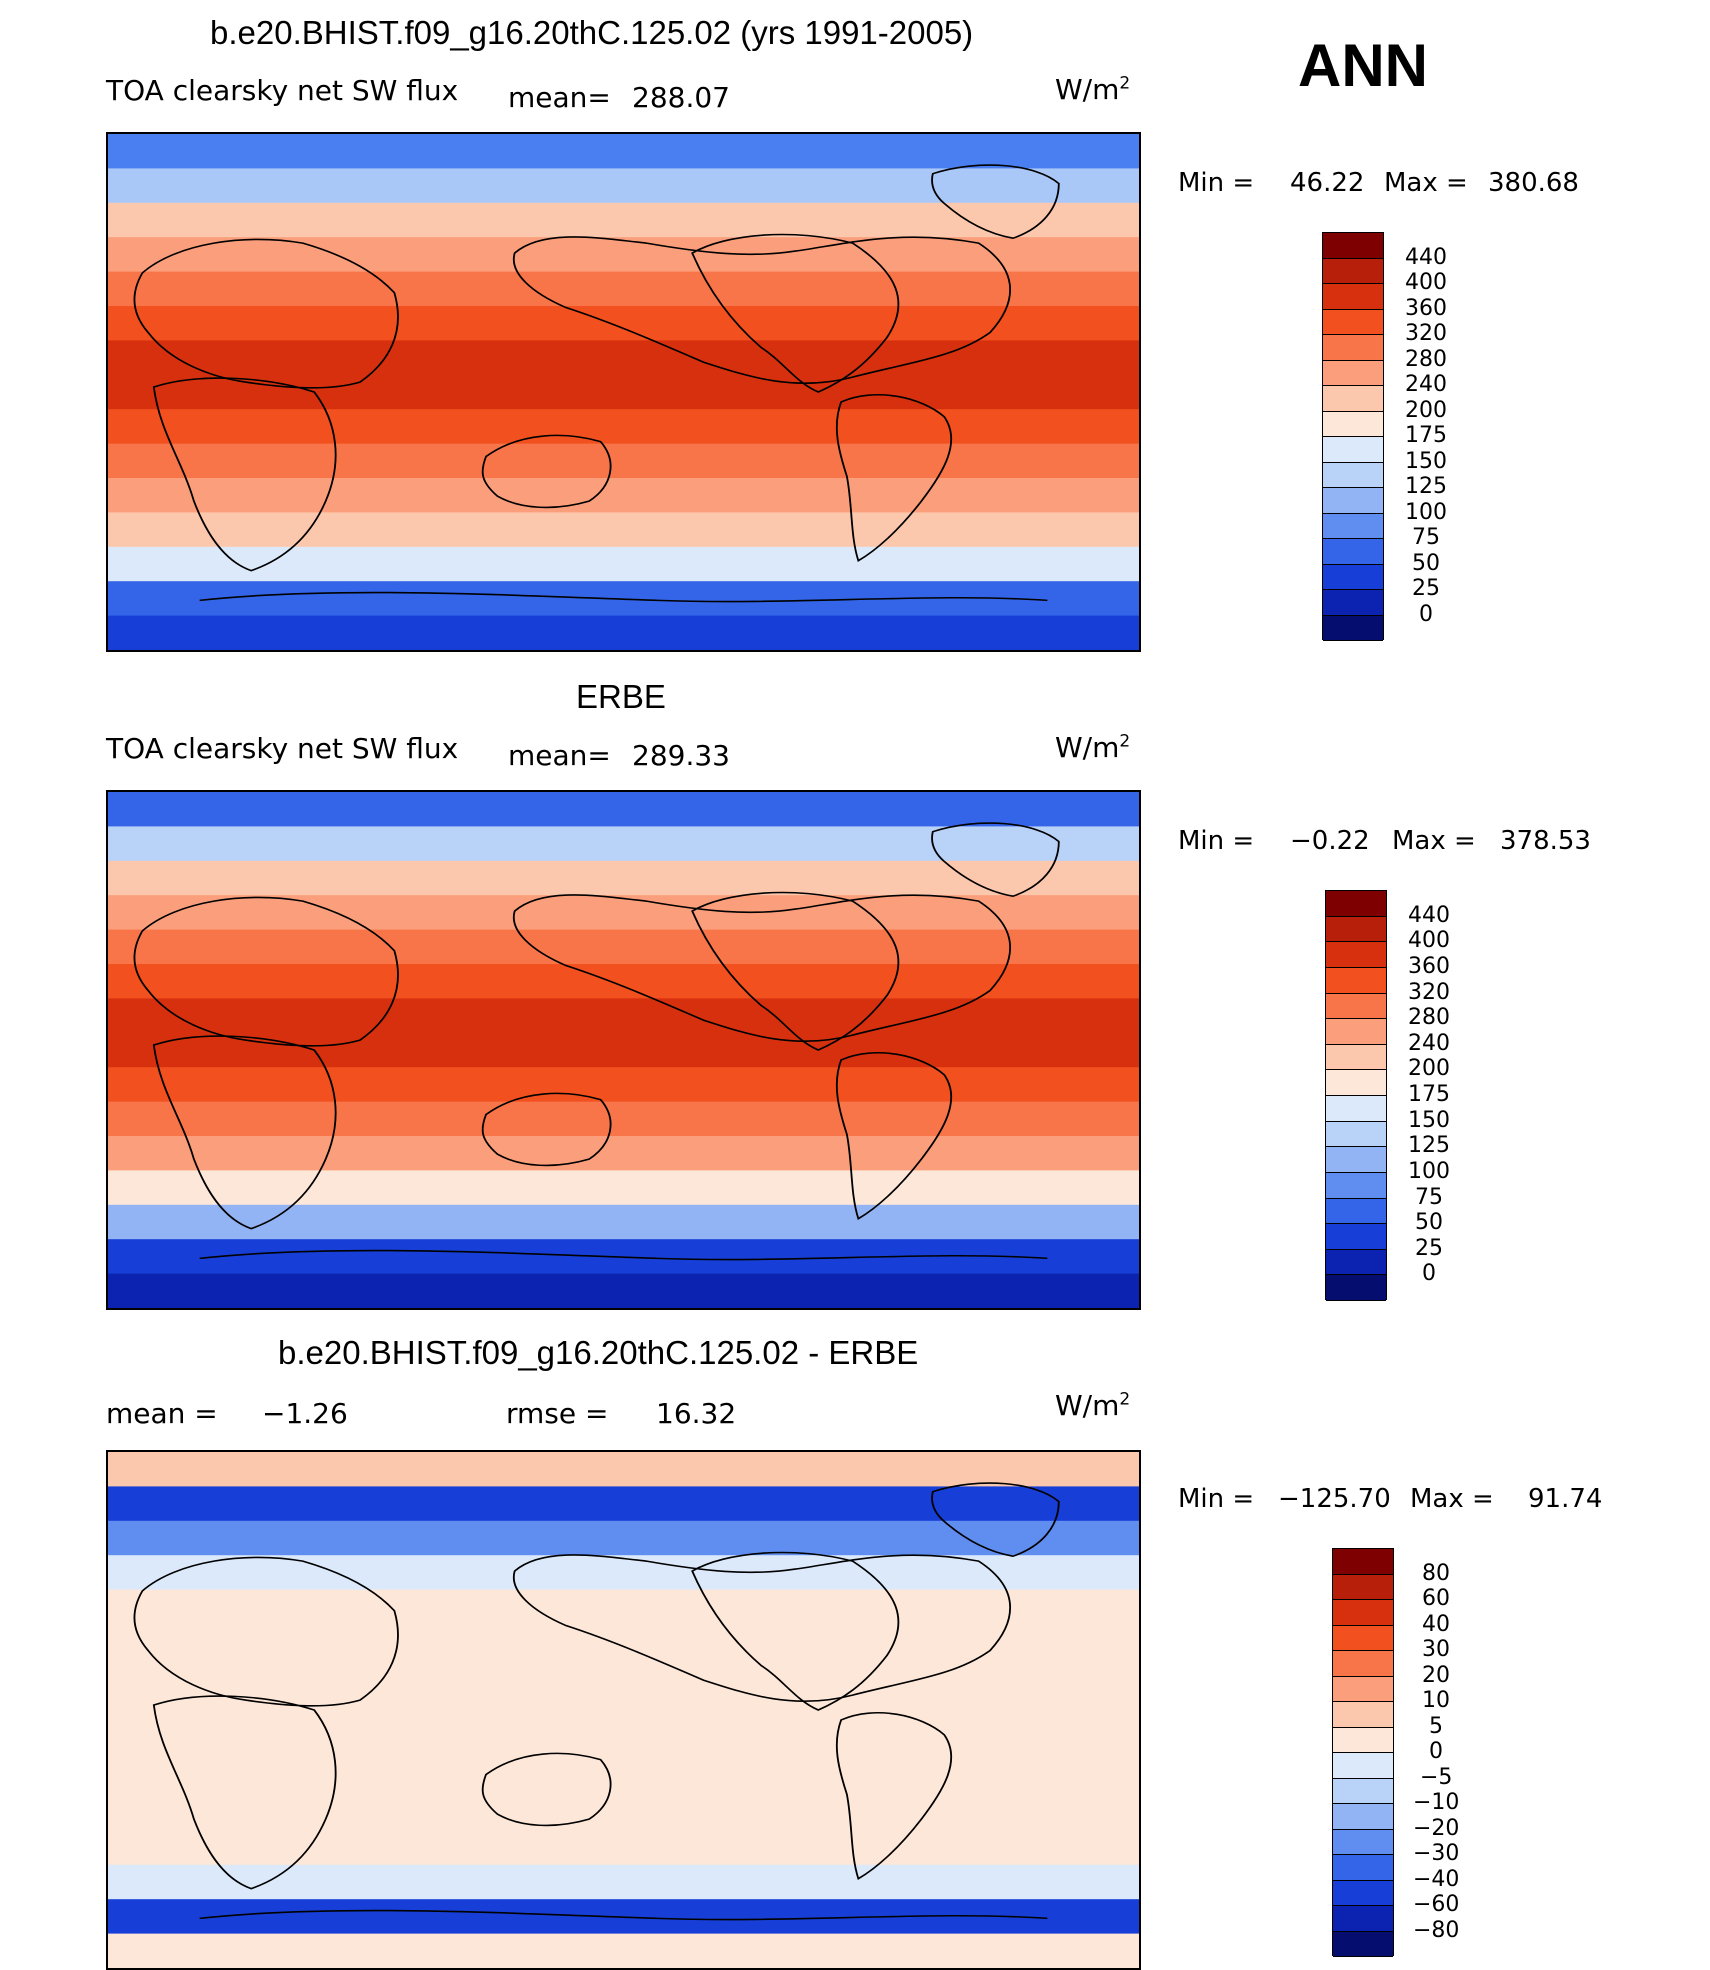  Describe the element at coordinates (1452, 1499) in the screenshot. I see `max-label-diff: Max =` at that location.